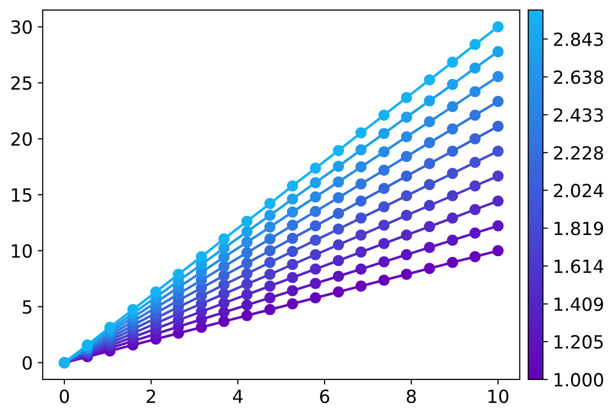 This screenshot has width=610, height=417. What do you see at coordinates (579, 191) in the screenshot?
I see `color-bar-label: 2.024` at bounding box center [579, 191].